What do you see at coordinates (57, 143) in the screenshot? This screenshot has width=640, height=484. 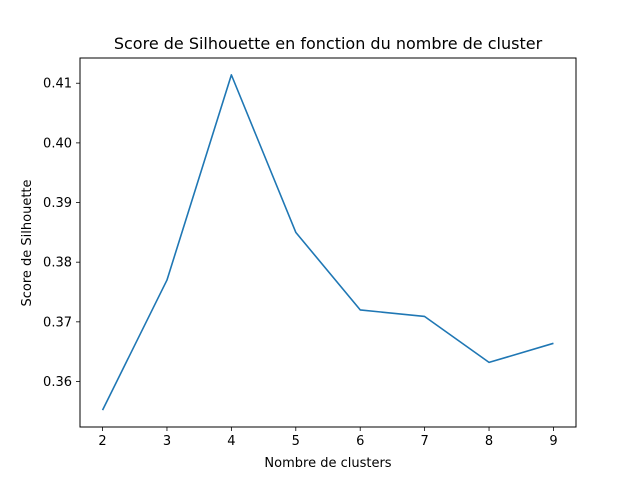 I see `y-tick-label: 0.40` at bounding box center [57, 143].